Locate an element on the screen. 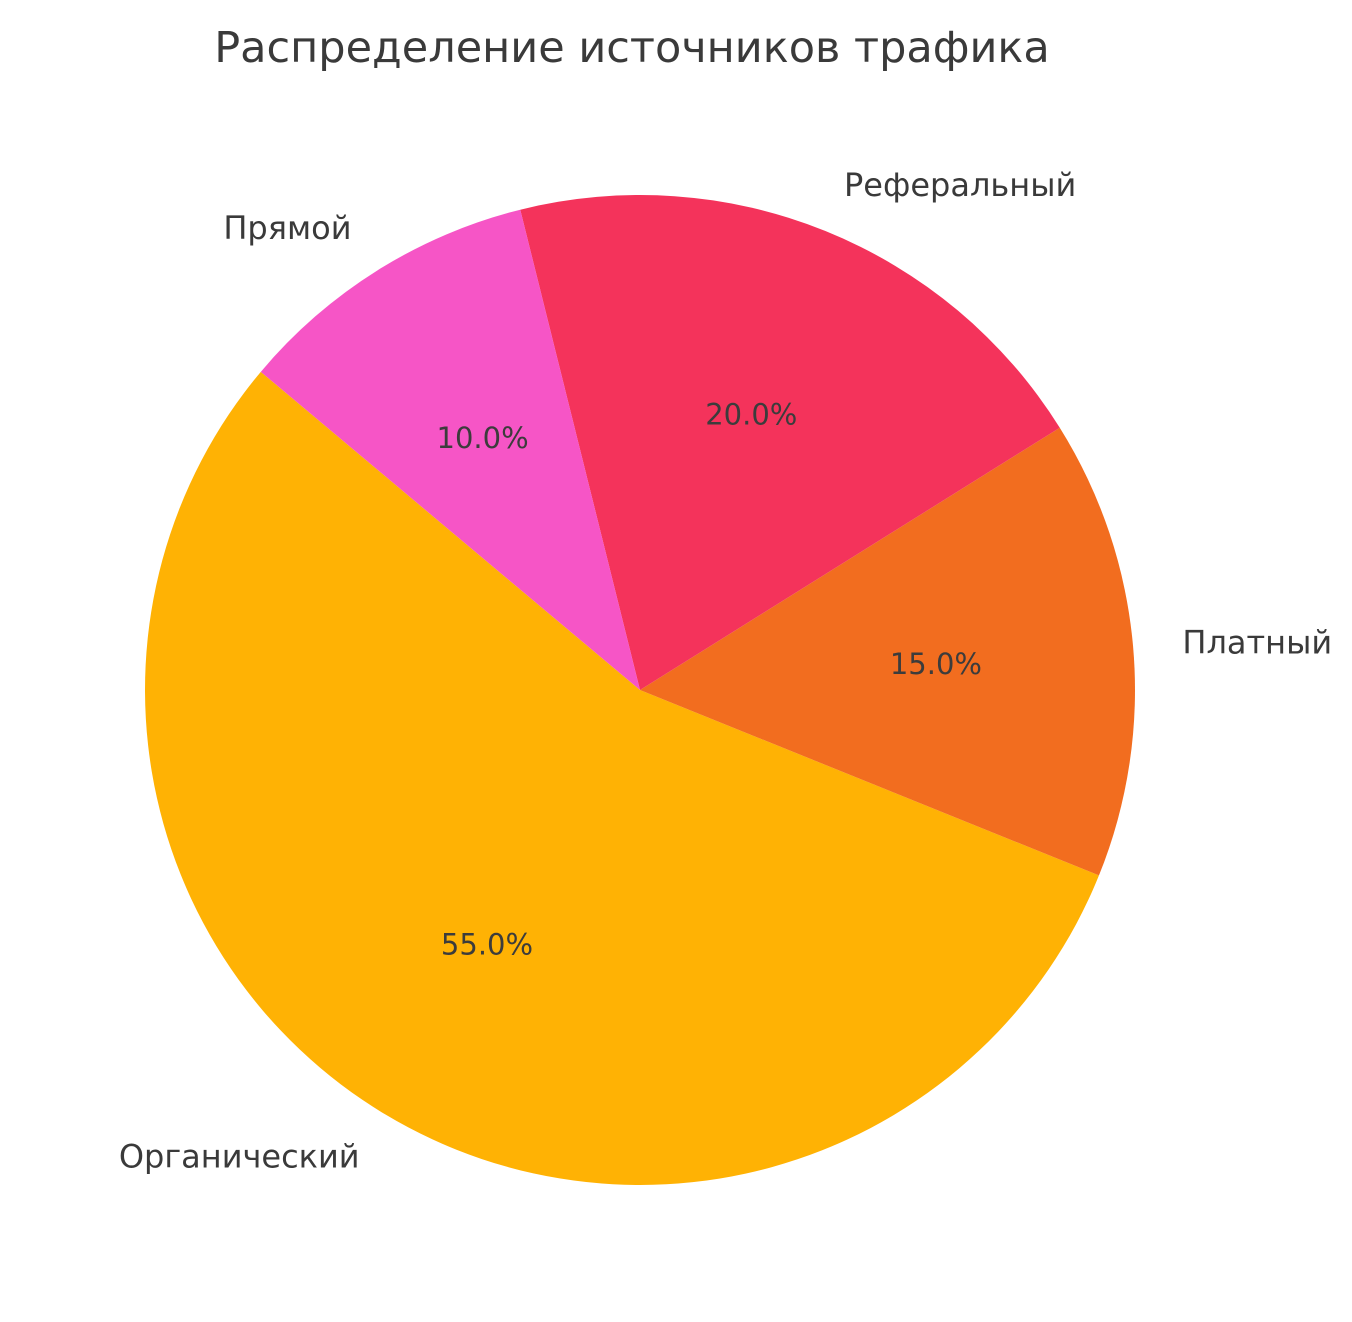 Image resolution: width=1352 pixels, height=1322 pixels. chart-title: Распределение источников трафика is located at coordinates (632, 48).